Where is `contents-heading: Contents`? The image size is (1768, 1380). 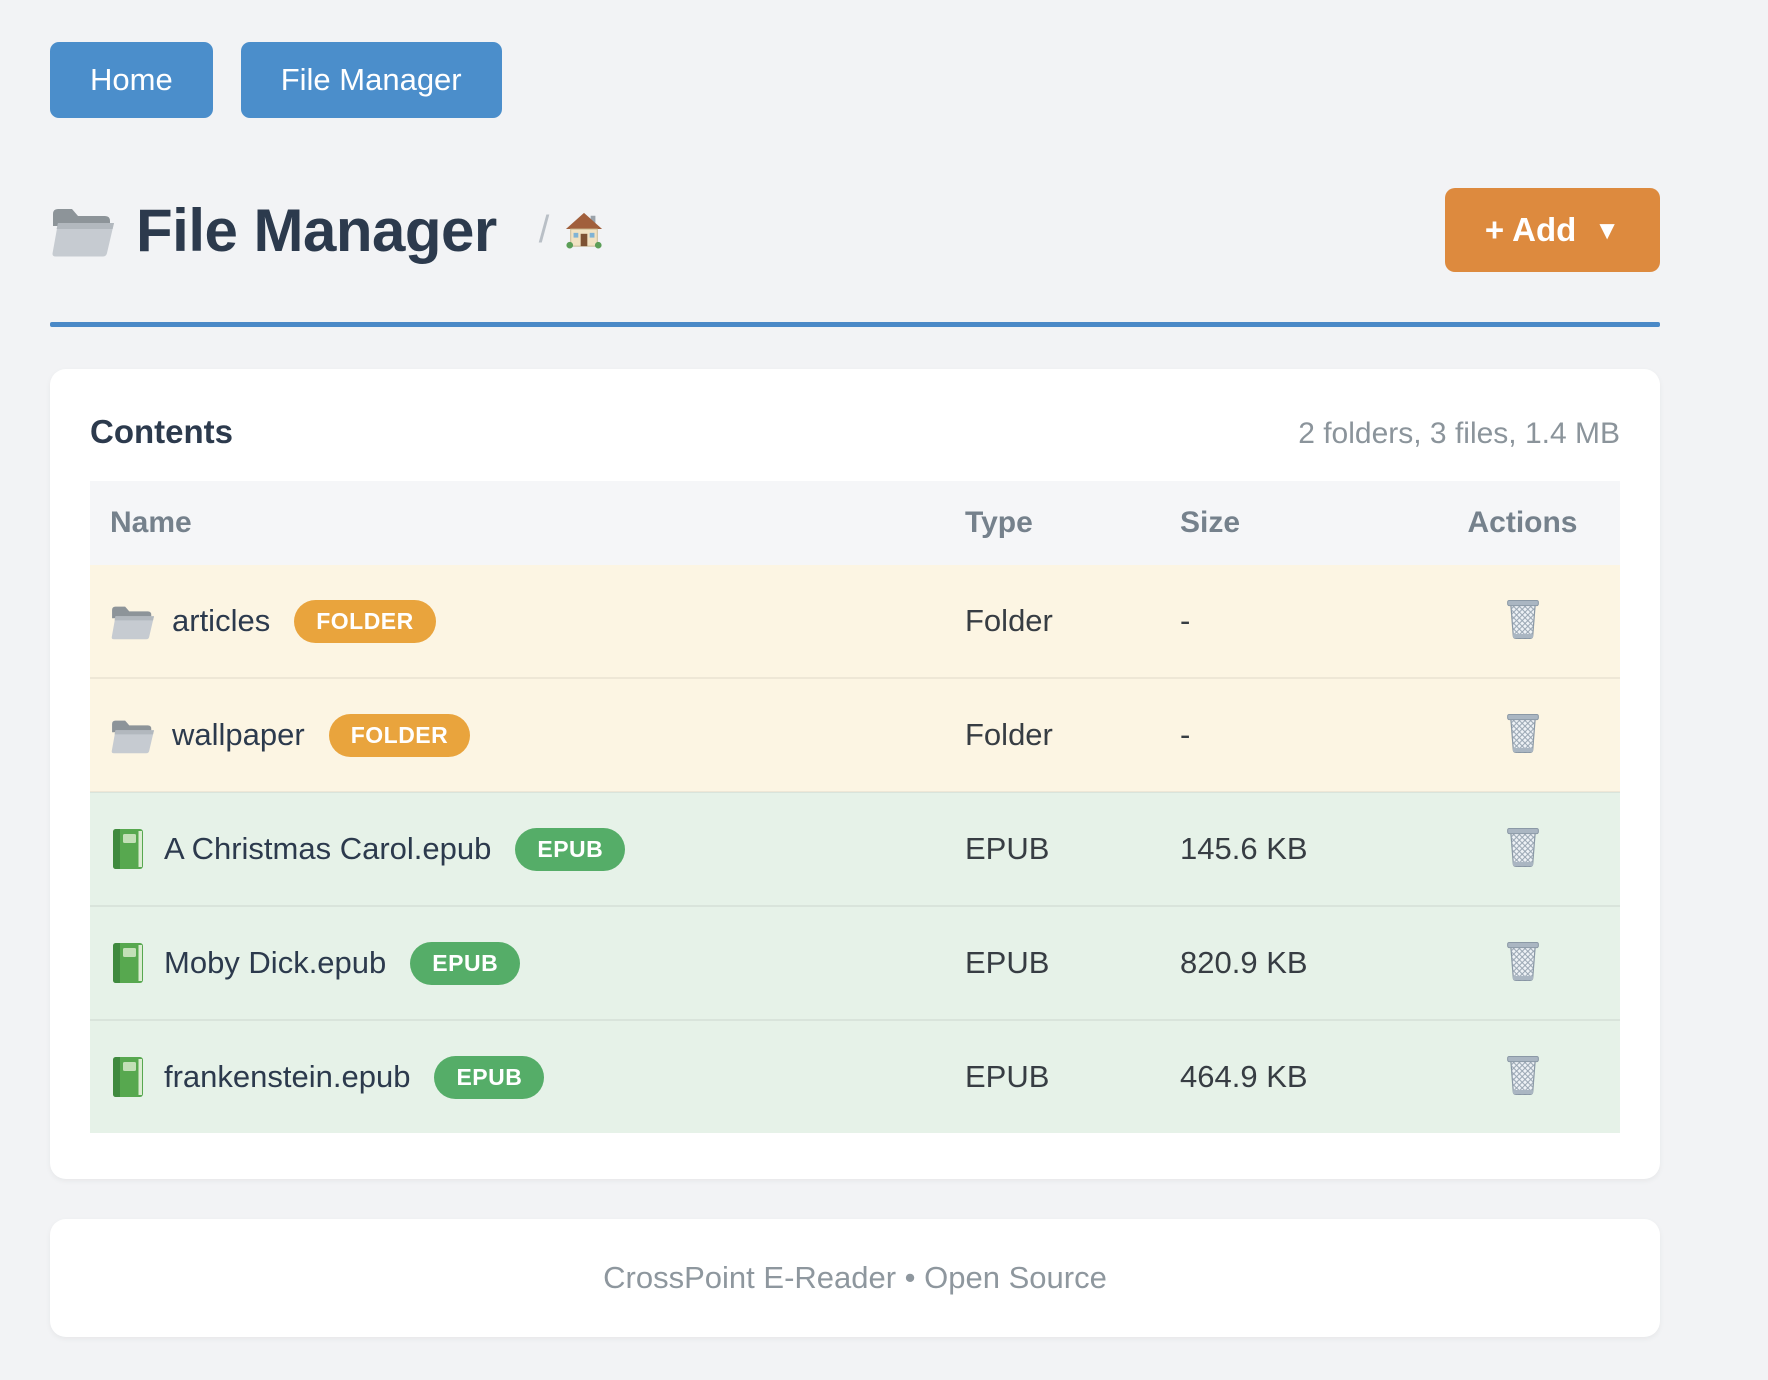 contents-heading: Contents is located at coordinates (161, 431).